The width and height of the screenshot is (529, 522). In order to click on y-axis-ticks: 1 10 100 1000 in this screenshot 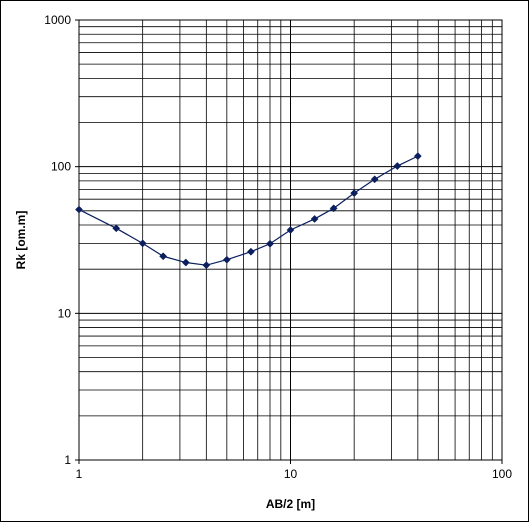, I will do `click(61, 240)`.